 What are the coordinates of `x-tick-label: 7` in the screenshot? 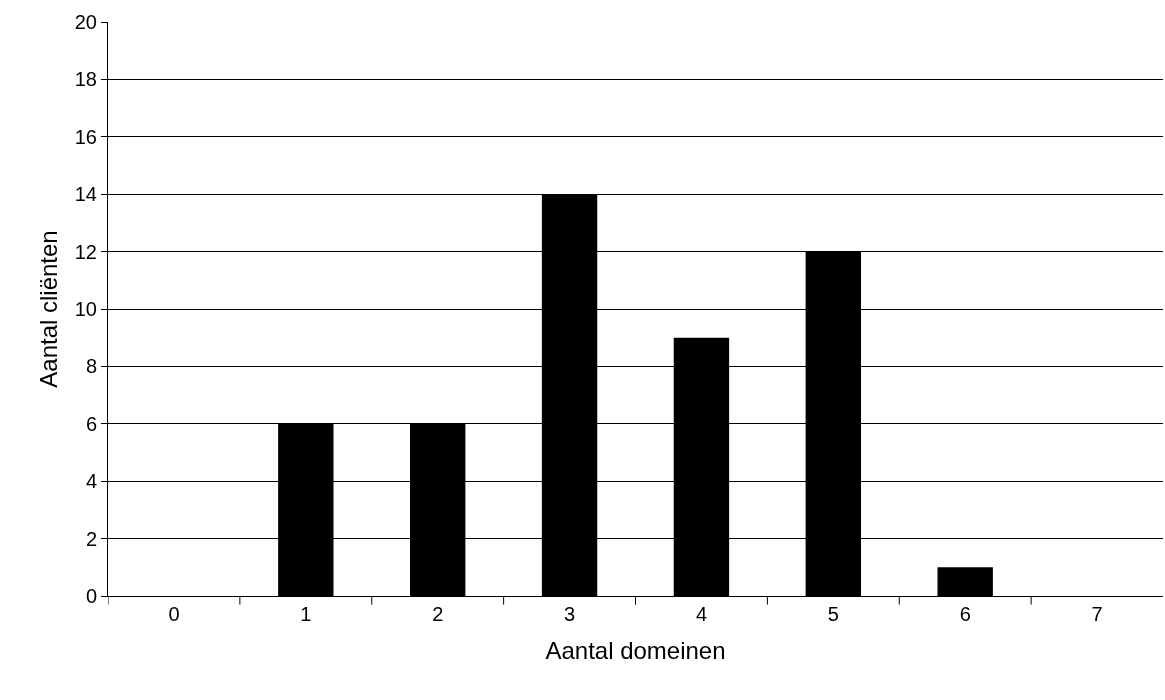 It's located at (1097, 614).